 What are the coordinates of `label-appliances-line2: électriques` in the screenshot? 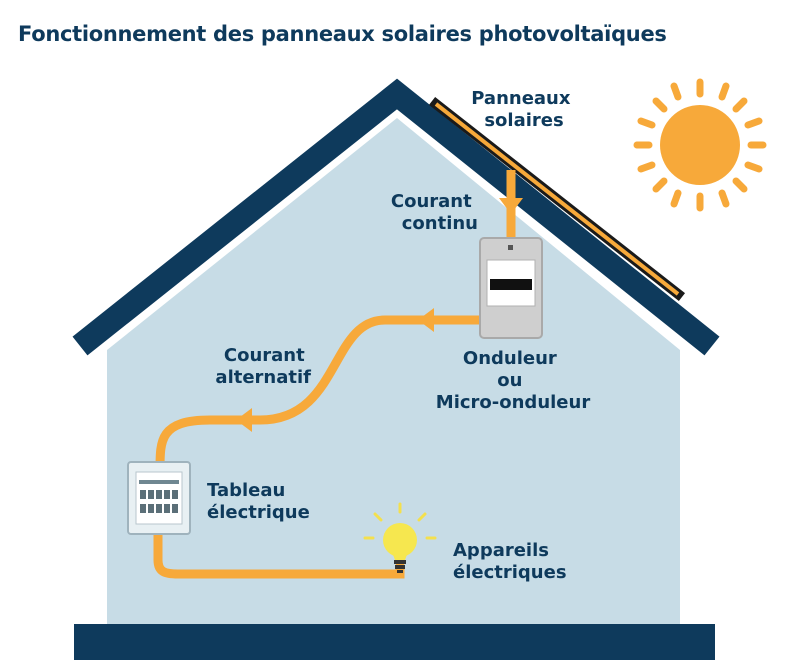 It's located at (510, 572).